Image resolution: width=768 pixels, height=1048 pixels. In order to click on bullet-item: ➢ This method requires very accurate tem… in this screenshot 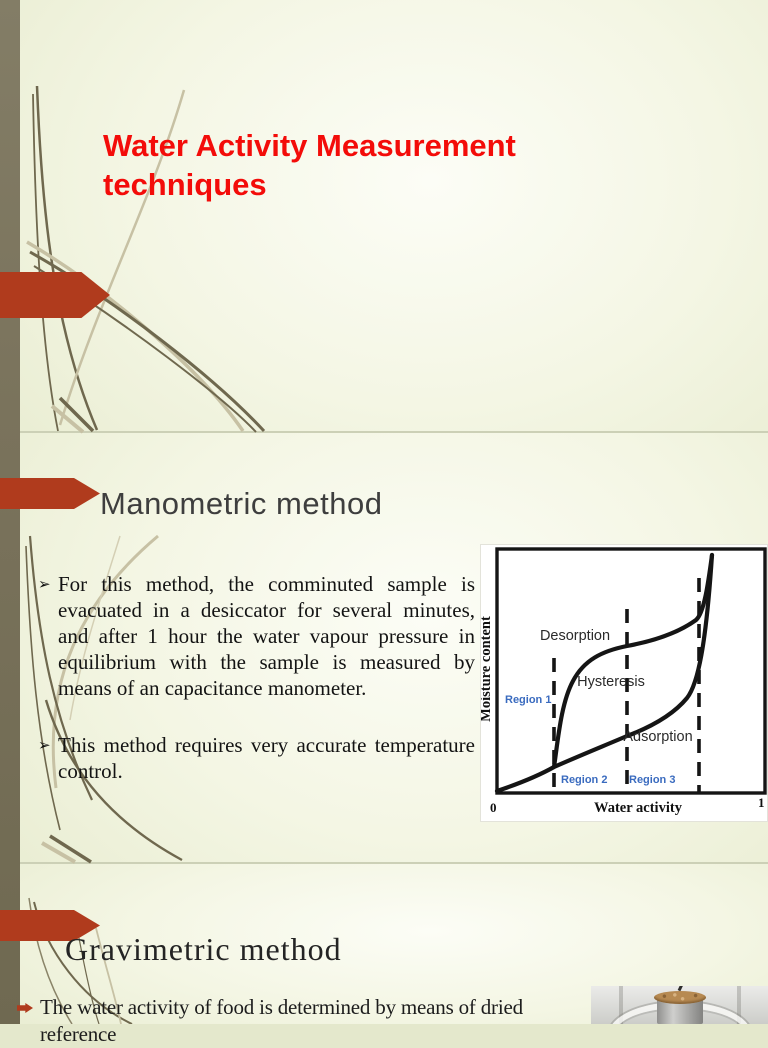, I will do `click(256, 758)`.